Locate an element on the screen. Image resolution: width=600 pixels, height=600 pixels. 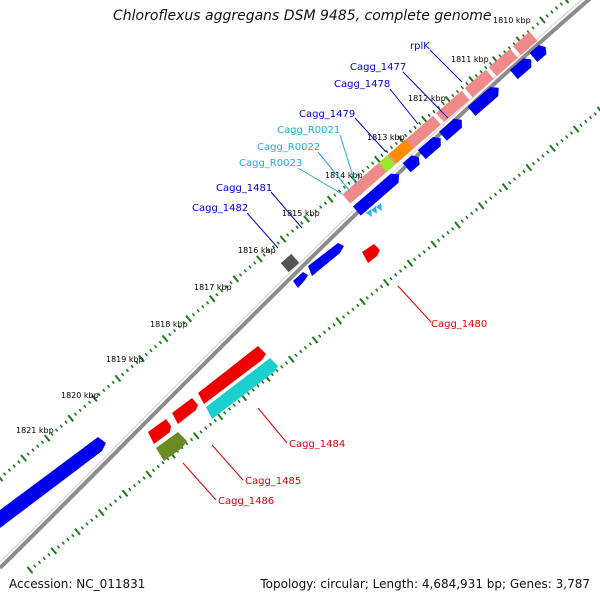
gene-olive-cagg1486 is located at coordinates (171, 446).